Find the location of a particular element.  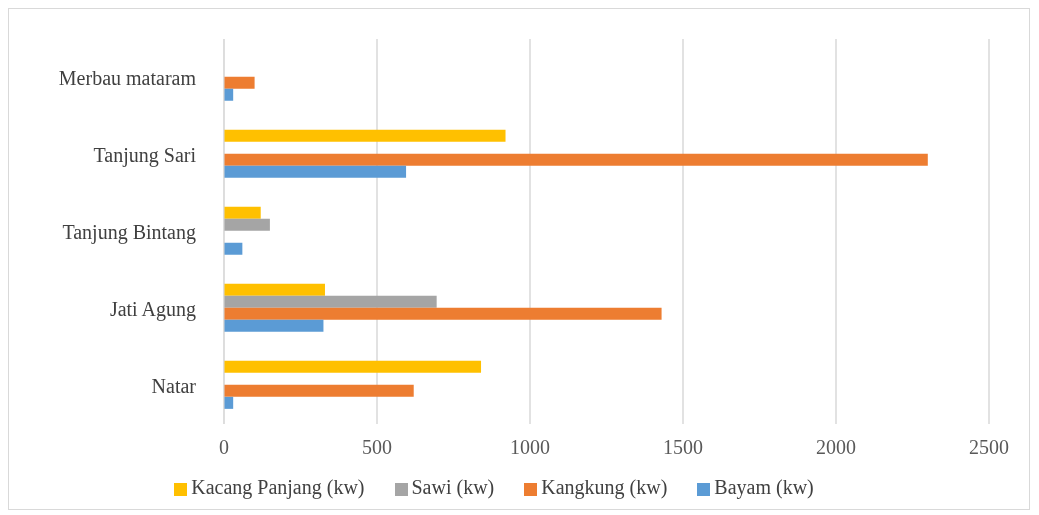

x-tick-label: 2500 is located at coordinates (989, 447).